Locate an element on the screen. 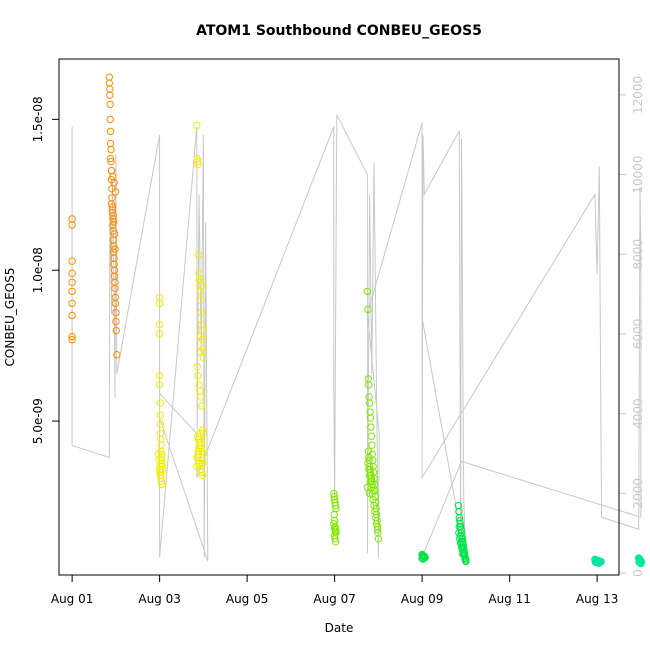 The width and height of the screenshot is (650, 650). x-tick-label: Aug 11 is located at coordinates (509, 599).